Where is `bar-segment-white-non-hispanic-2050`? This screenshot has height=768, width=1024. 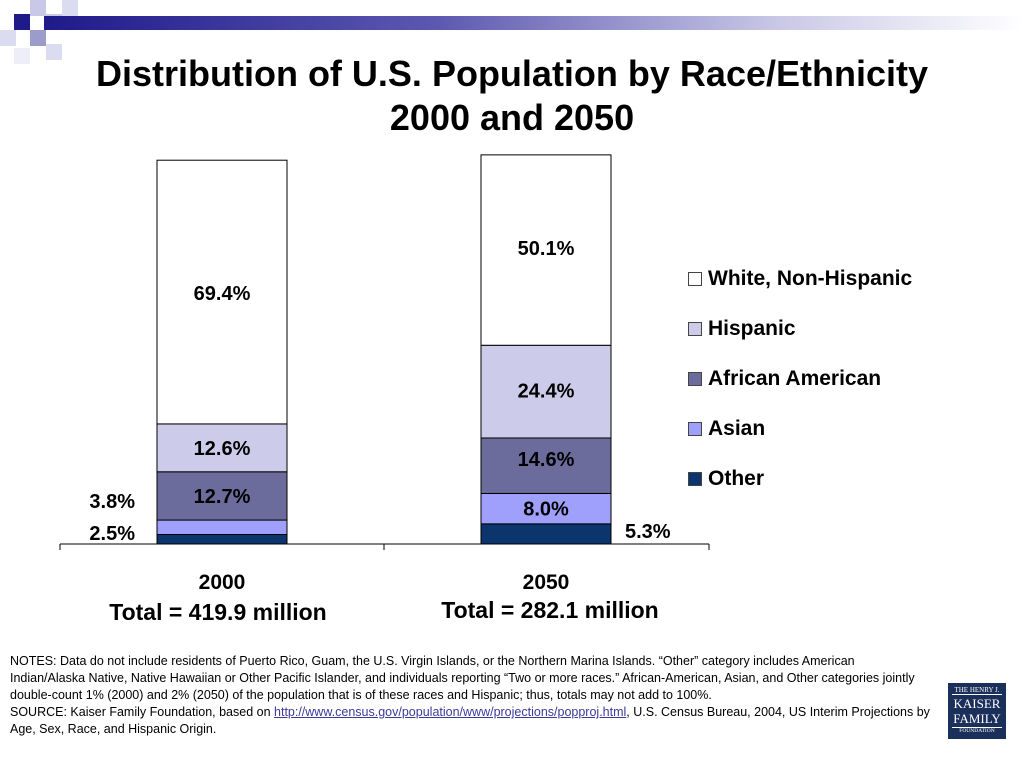 bar-segment-white-non-hispanic-2050 is located at coordinates (546, 250).